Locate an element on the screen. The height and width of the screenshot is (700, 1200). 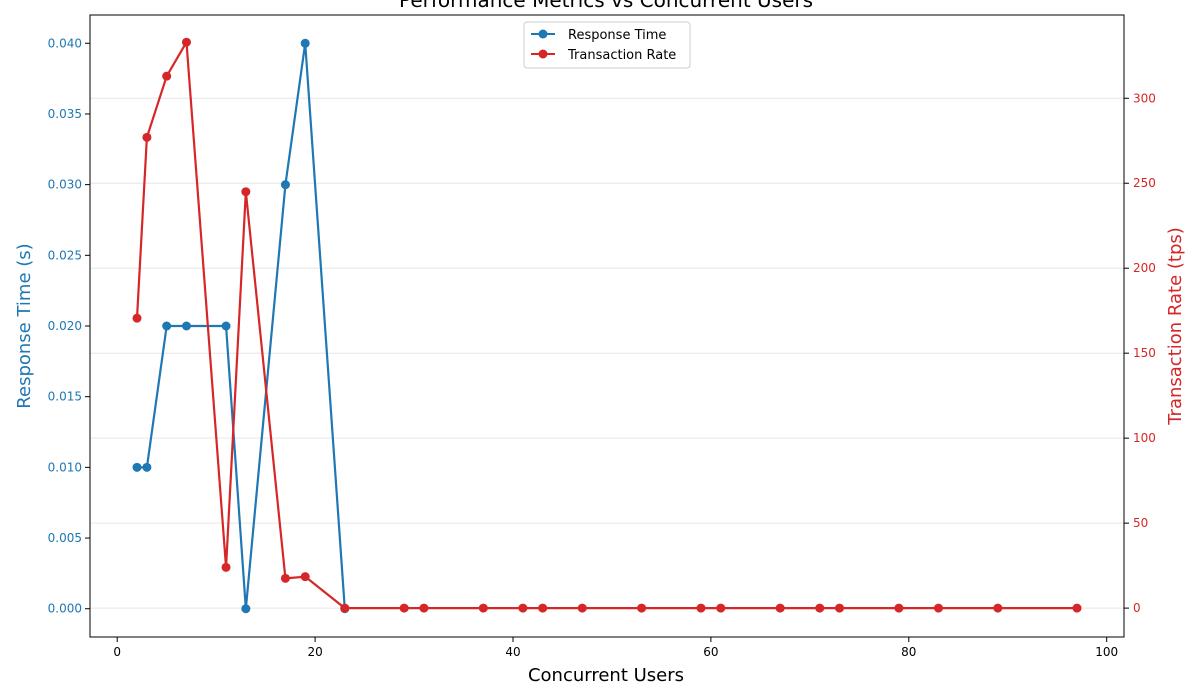
x-axis: 0 20 40 60 80 100 is located at coordinates (615, 648).